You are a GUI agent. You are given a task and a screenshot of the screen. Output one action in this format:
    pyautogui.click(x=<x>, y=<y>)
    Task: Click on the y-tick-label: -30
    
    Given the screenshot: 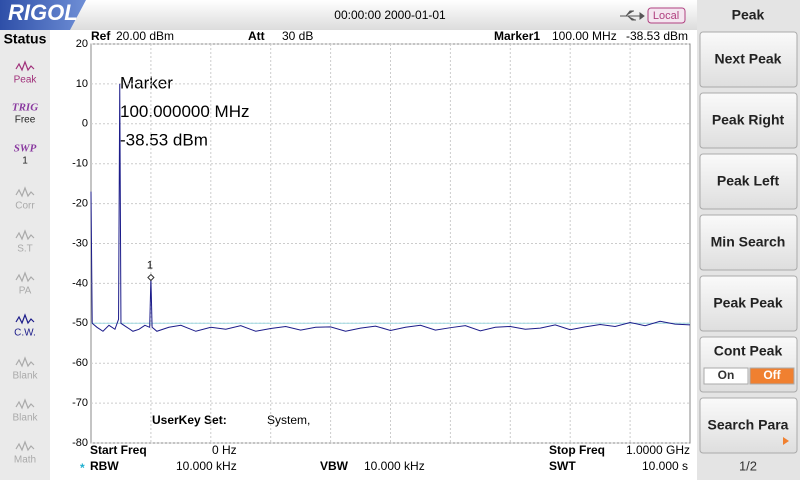 What is the action you would take?
    pyautogui.click(x=80, y=243)
    